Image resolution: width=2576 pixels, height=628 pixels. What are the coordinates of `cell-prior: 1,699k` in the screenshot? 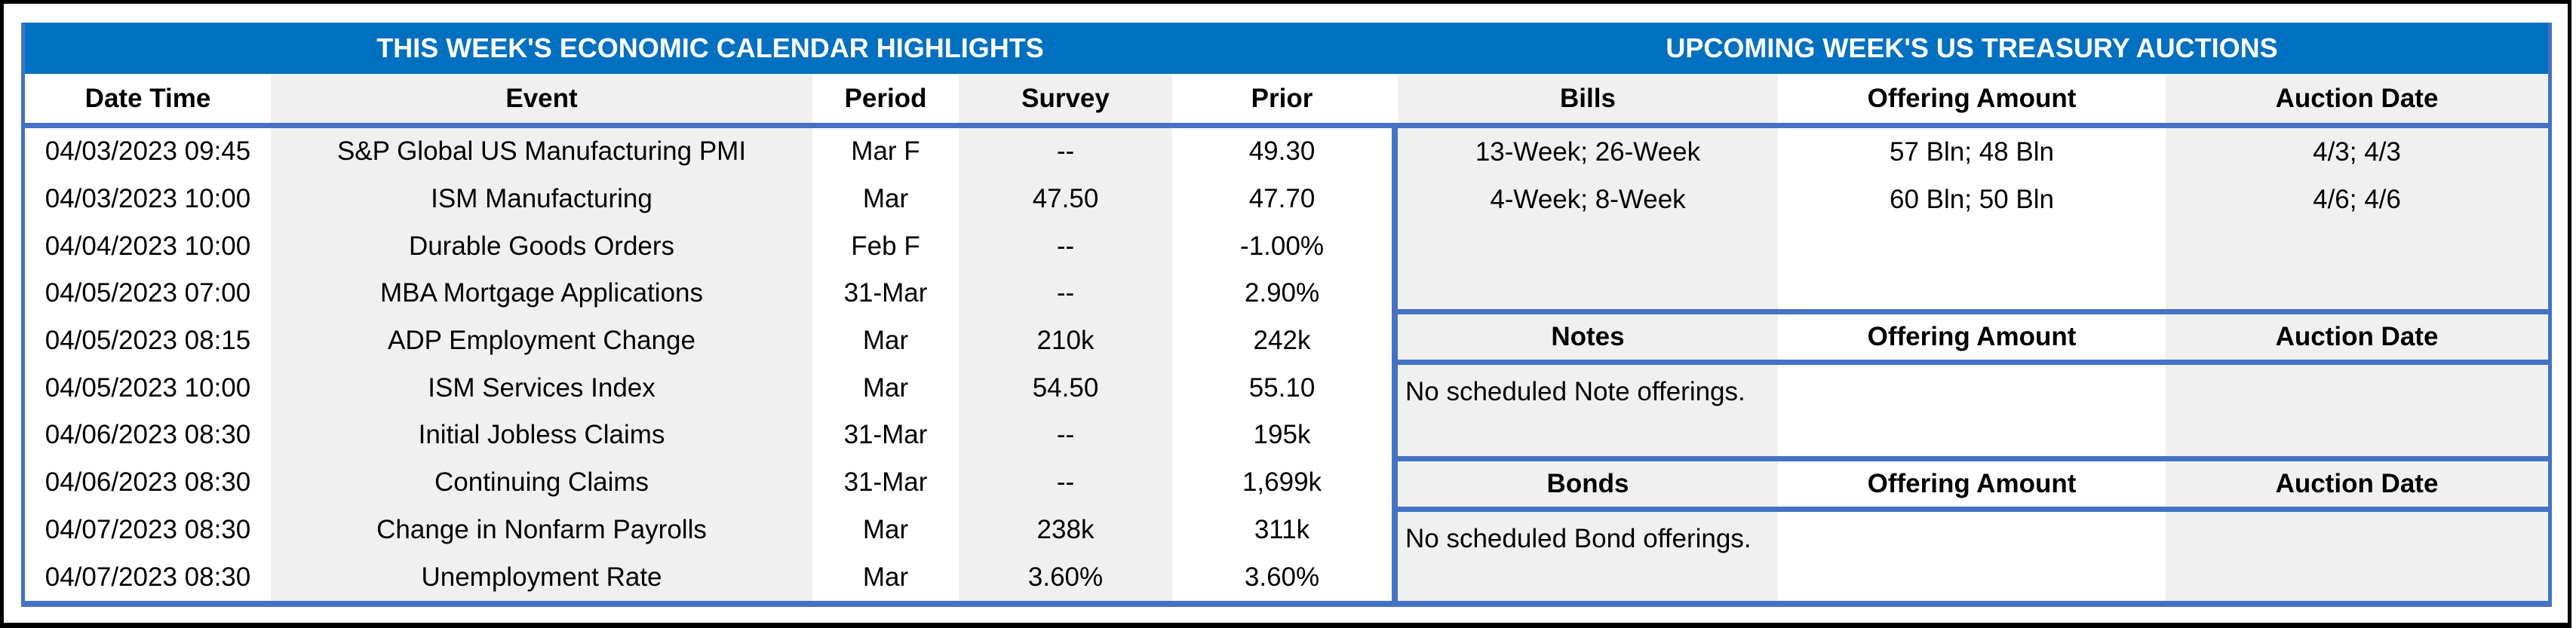 It's located at (1282, 482).